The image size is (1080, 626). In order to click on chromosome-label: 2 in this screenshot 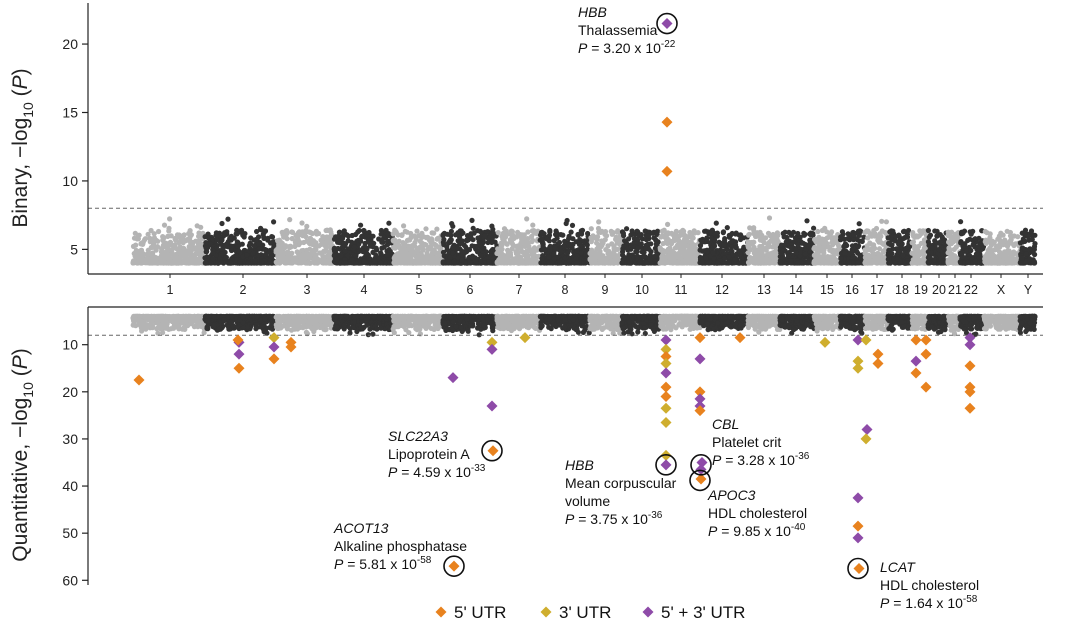, I will do `click(243, 290)`.